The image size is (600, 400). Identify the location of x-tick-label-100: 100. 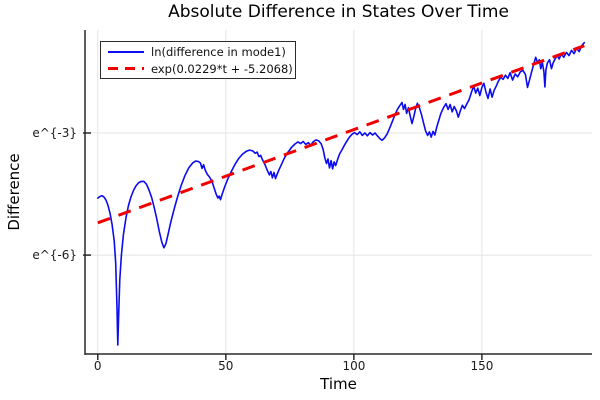
(354, 366).